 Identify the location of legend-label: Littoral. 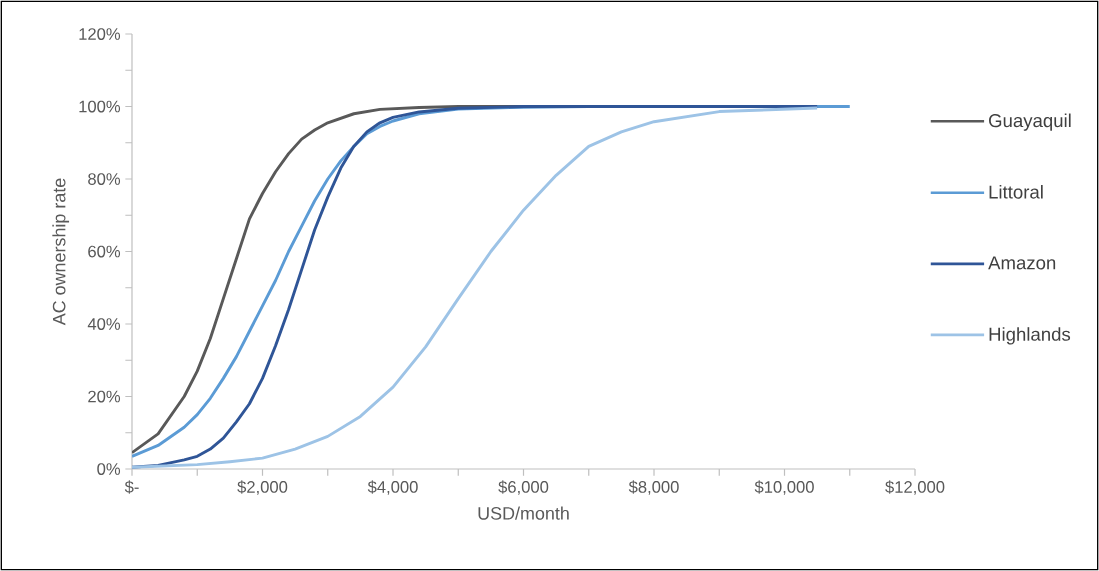
(1016, 191).